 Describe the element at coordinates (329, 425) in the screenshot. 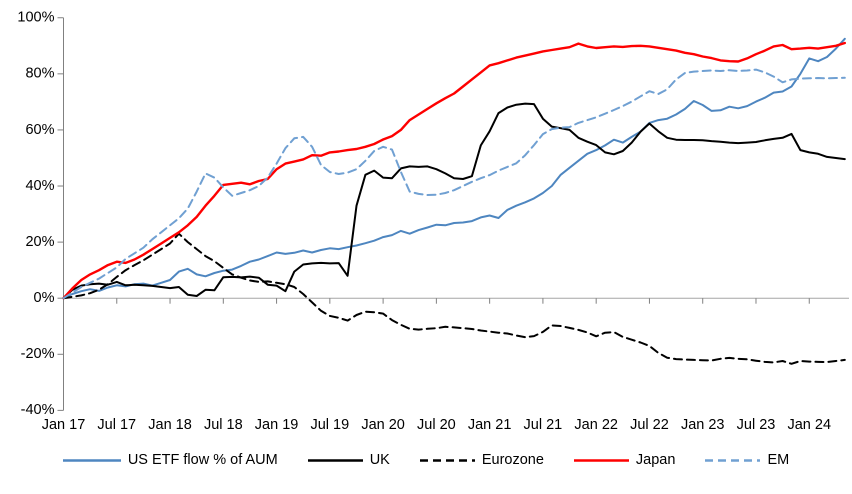

I see `svg-text: Jul 19` at that location.